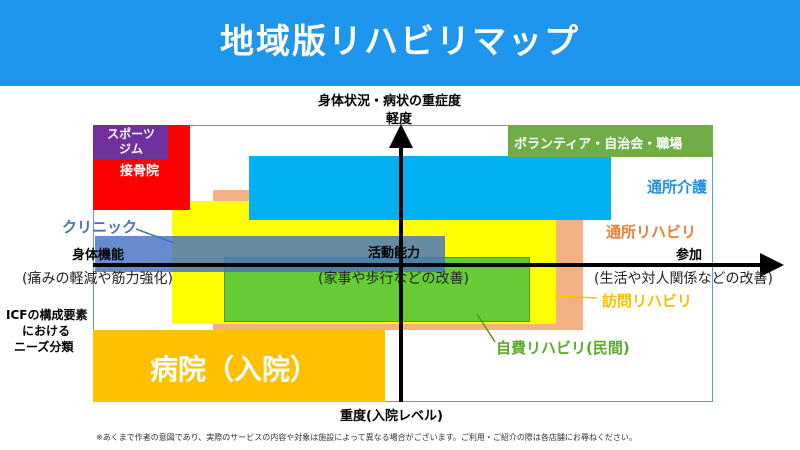 This screenshot has width=800, height=450. Describe the element at coordinates (44, 347) in the screenshot. I see `icf-note-line3: ニーズ分類` at that location.